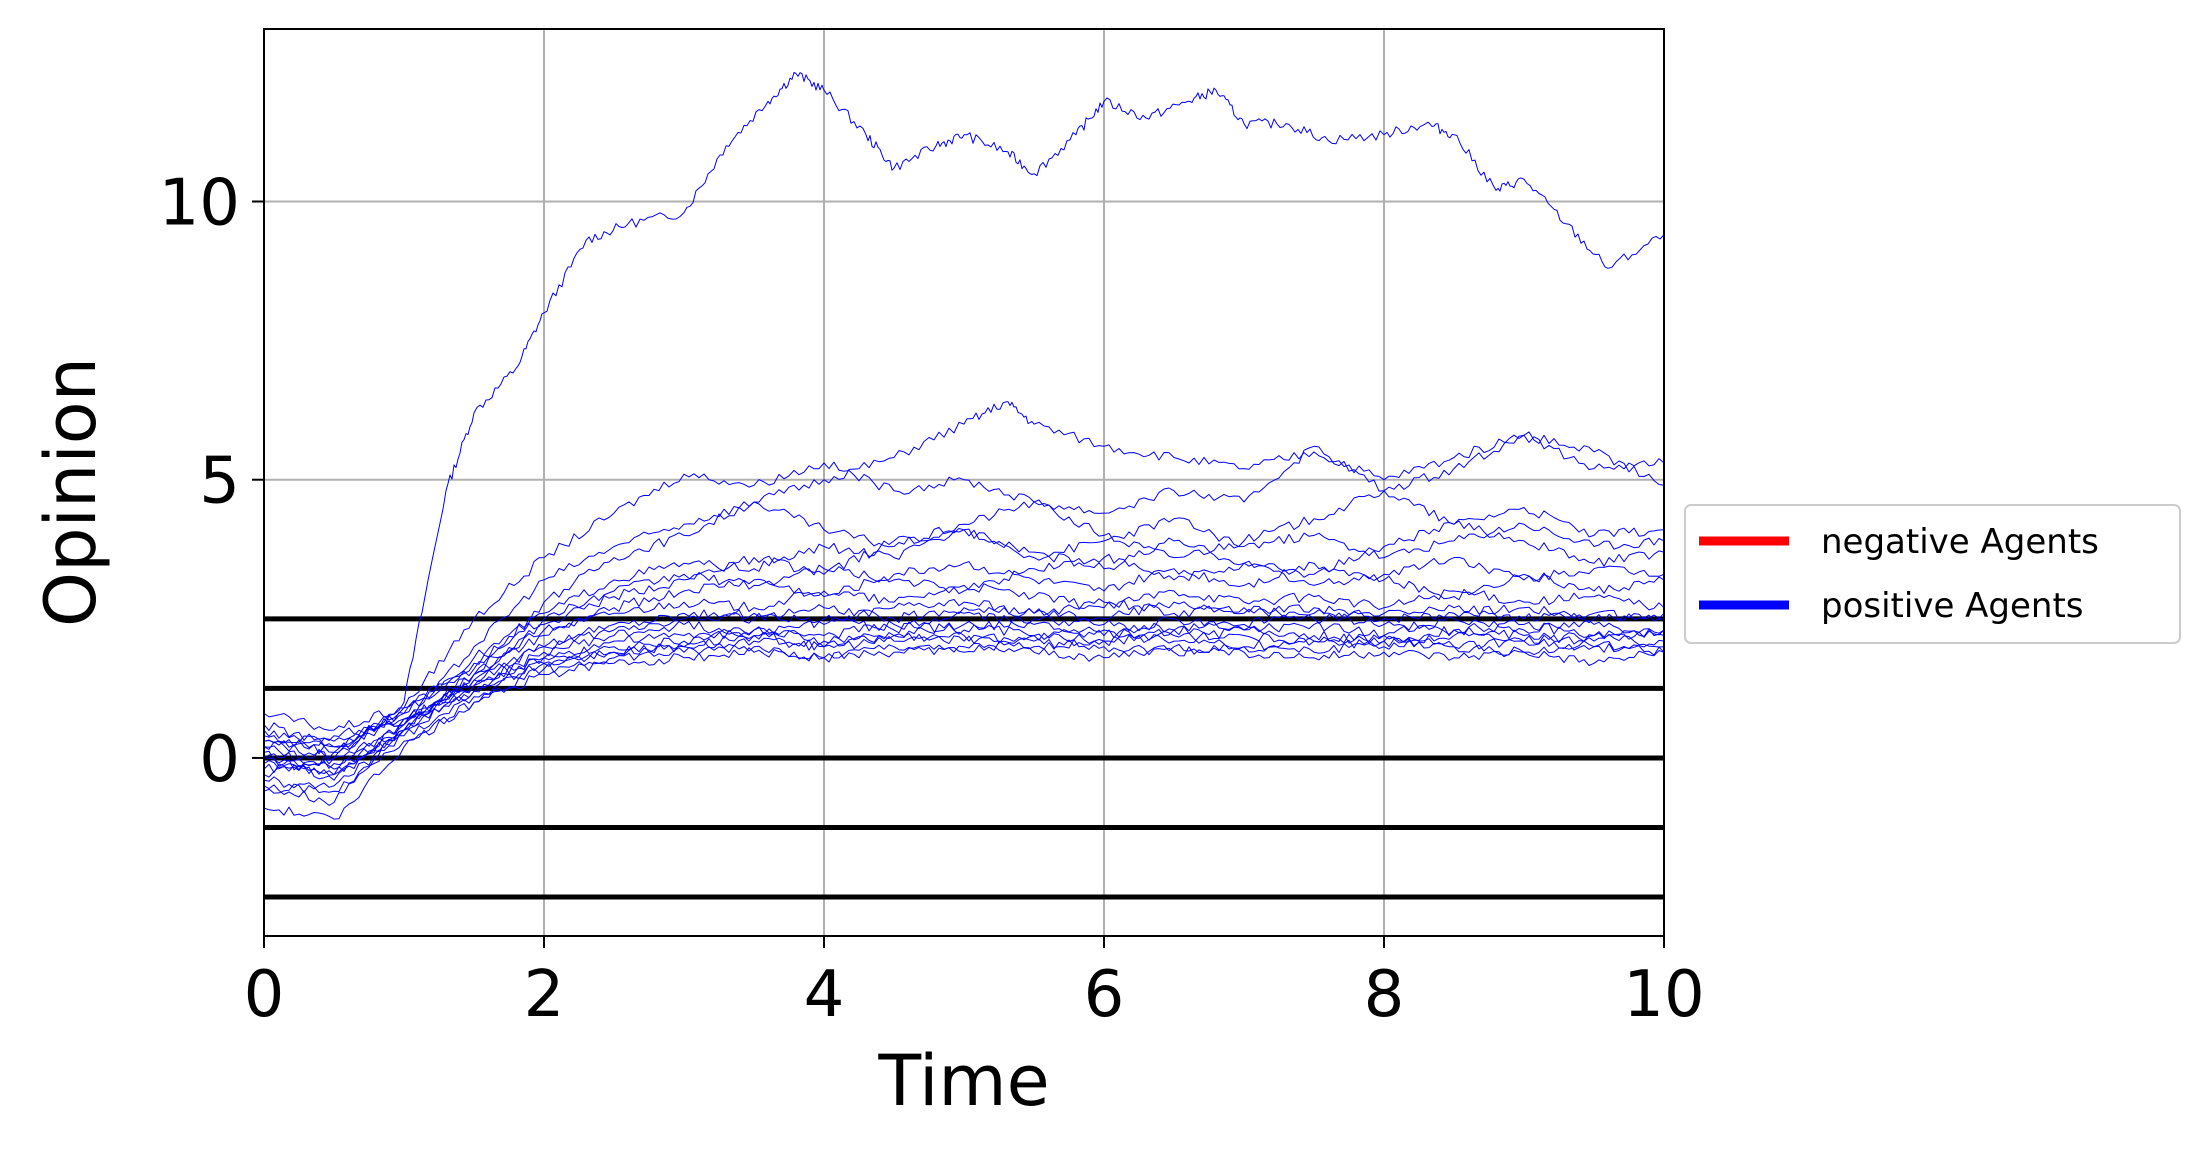  What do you see at coordinates (199, 203) in the screenshot?
I see `y-tick-label: 10` at bounding box center [199, 203].